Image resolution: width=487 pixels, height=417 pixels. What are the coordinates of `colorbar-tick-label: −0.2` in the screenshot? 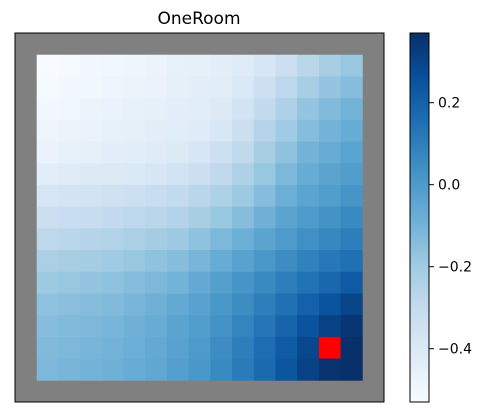 It's located at (455, 268).